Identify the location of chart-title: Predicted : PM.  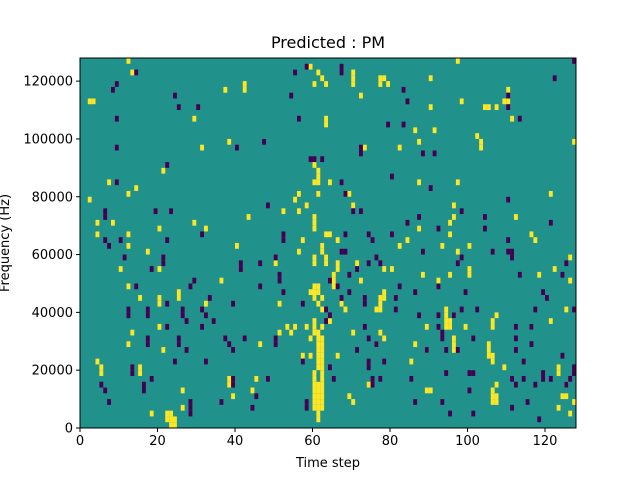
(328, 42).